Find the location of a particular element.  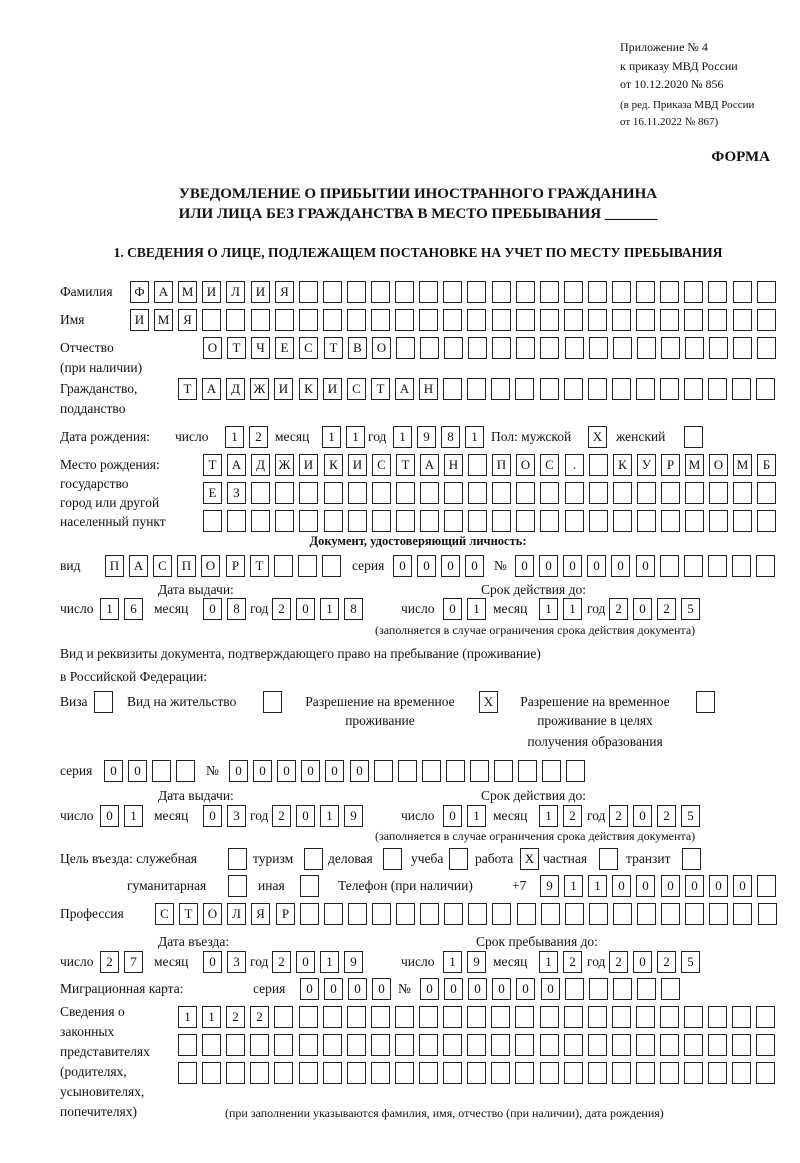

birth-place-cell: А is located at coordinates (429, 465).